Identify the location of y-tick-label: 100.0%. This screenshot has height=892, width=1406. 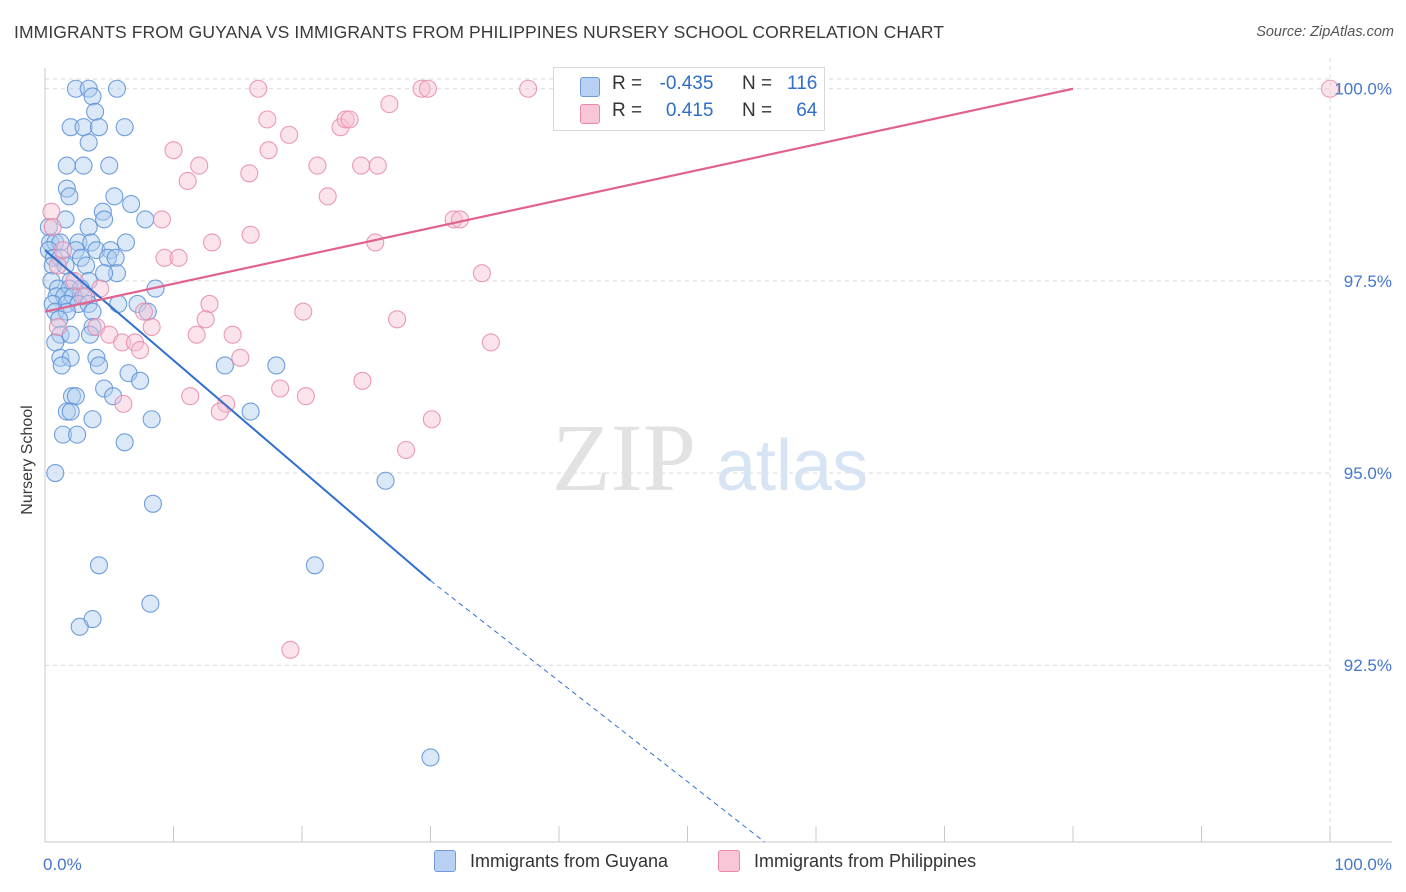
(1363, 89).